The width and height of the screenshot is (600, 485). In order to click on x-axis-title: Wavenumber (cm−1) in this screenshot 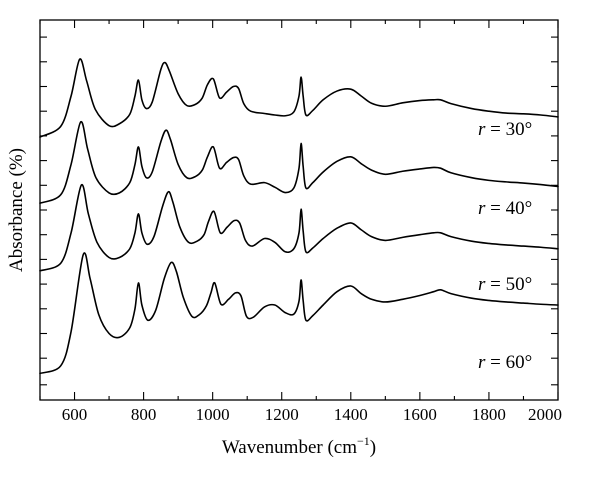, I will do `click(299, 446)`.